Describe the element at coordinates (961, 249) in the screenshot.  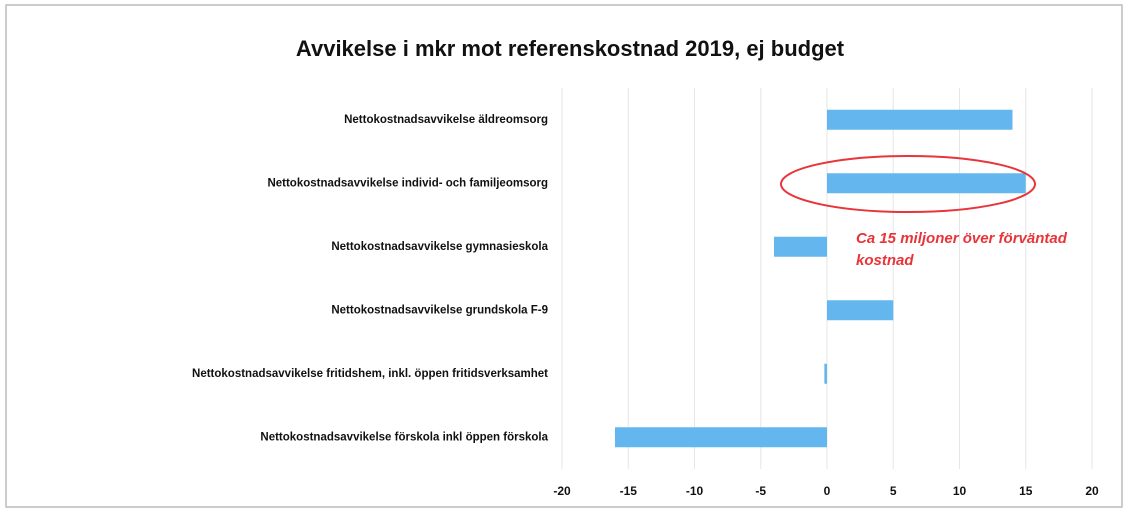
I see `annotation: Ca 15 miljoner över förväntad kostnad` at that location.